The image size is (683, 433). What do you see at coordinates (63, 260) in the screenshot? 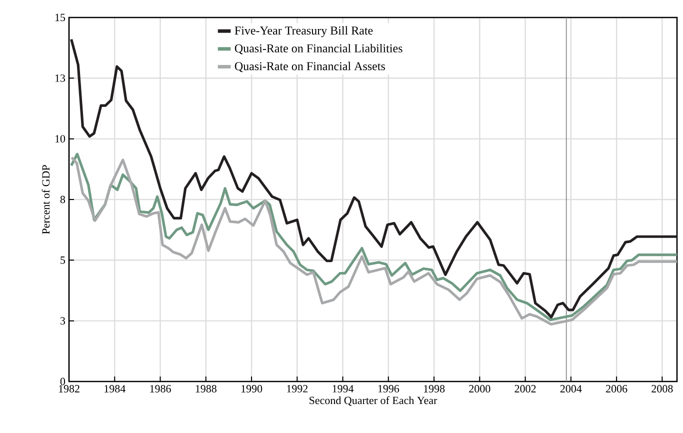
I see `y-tick-label: 5` at bounding box center [63, 260].